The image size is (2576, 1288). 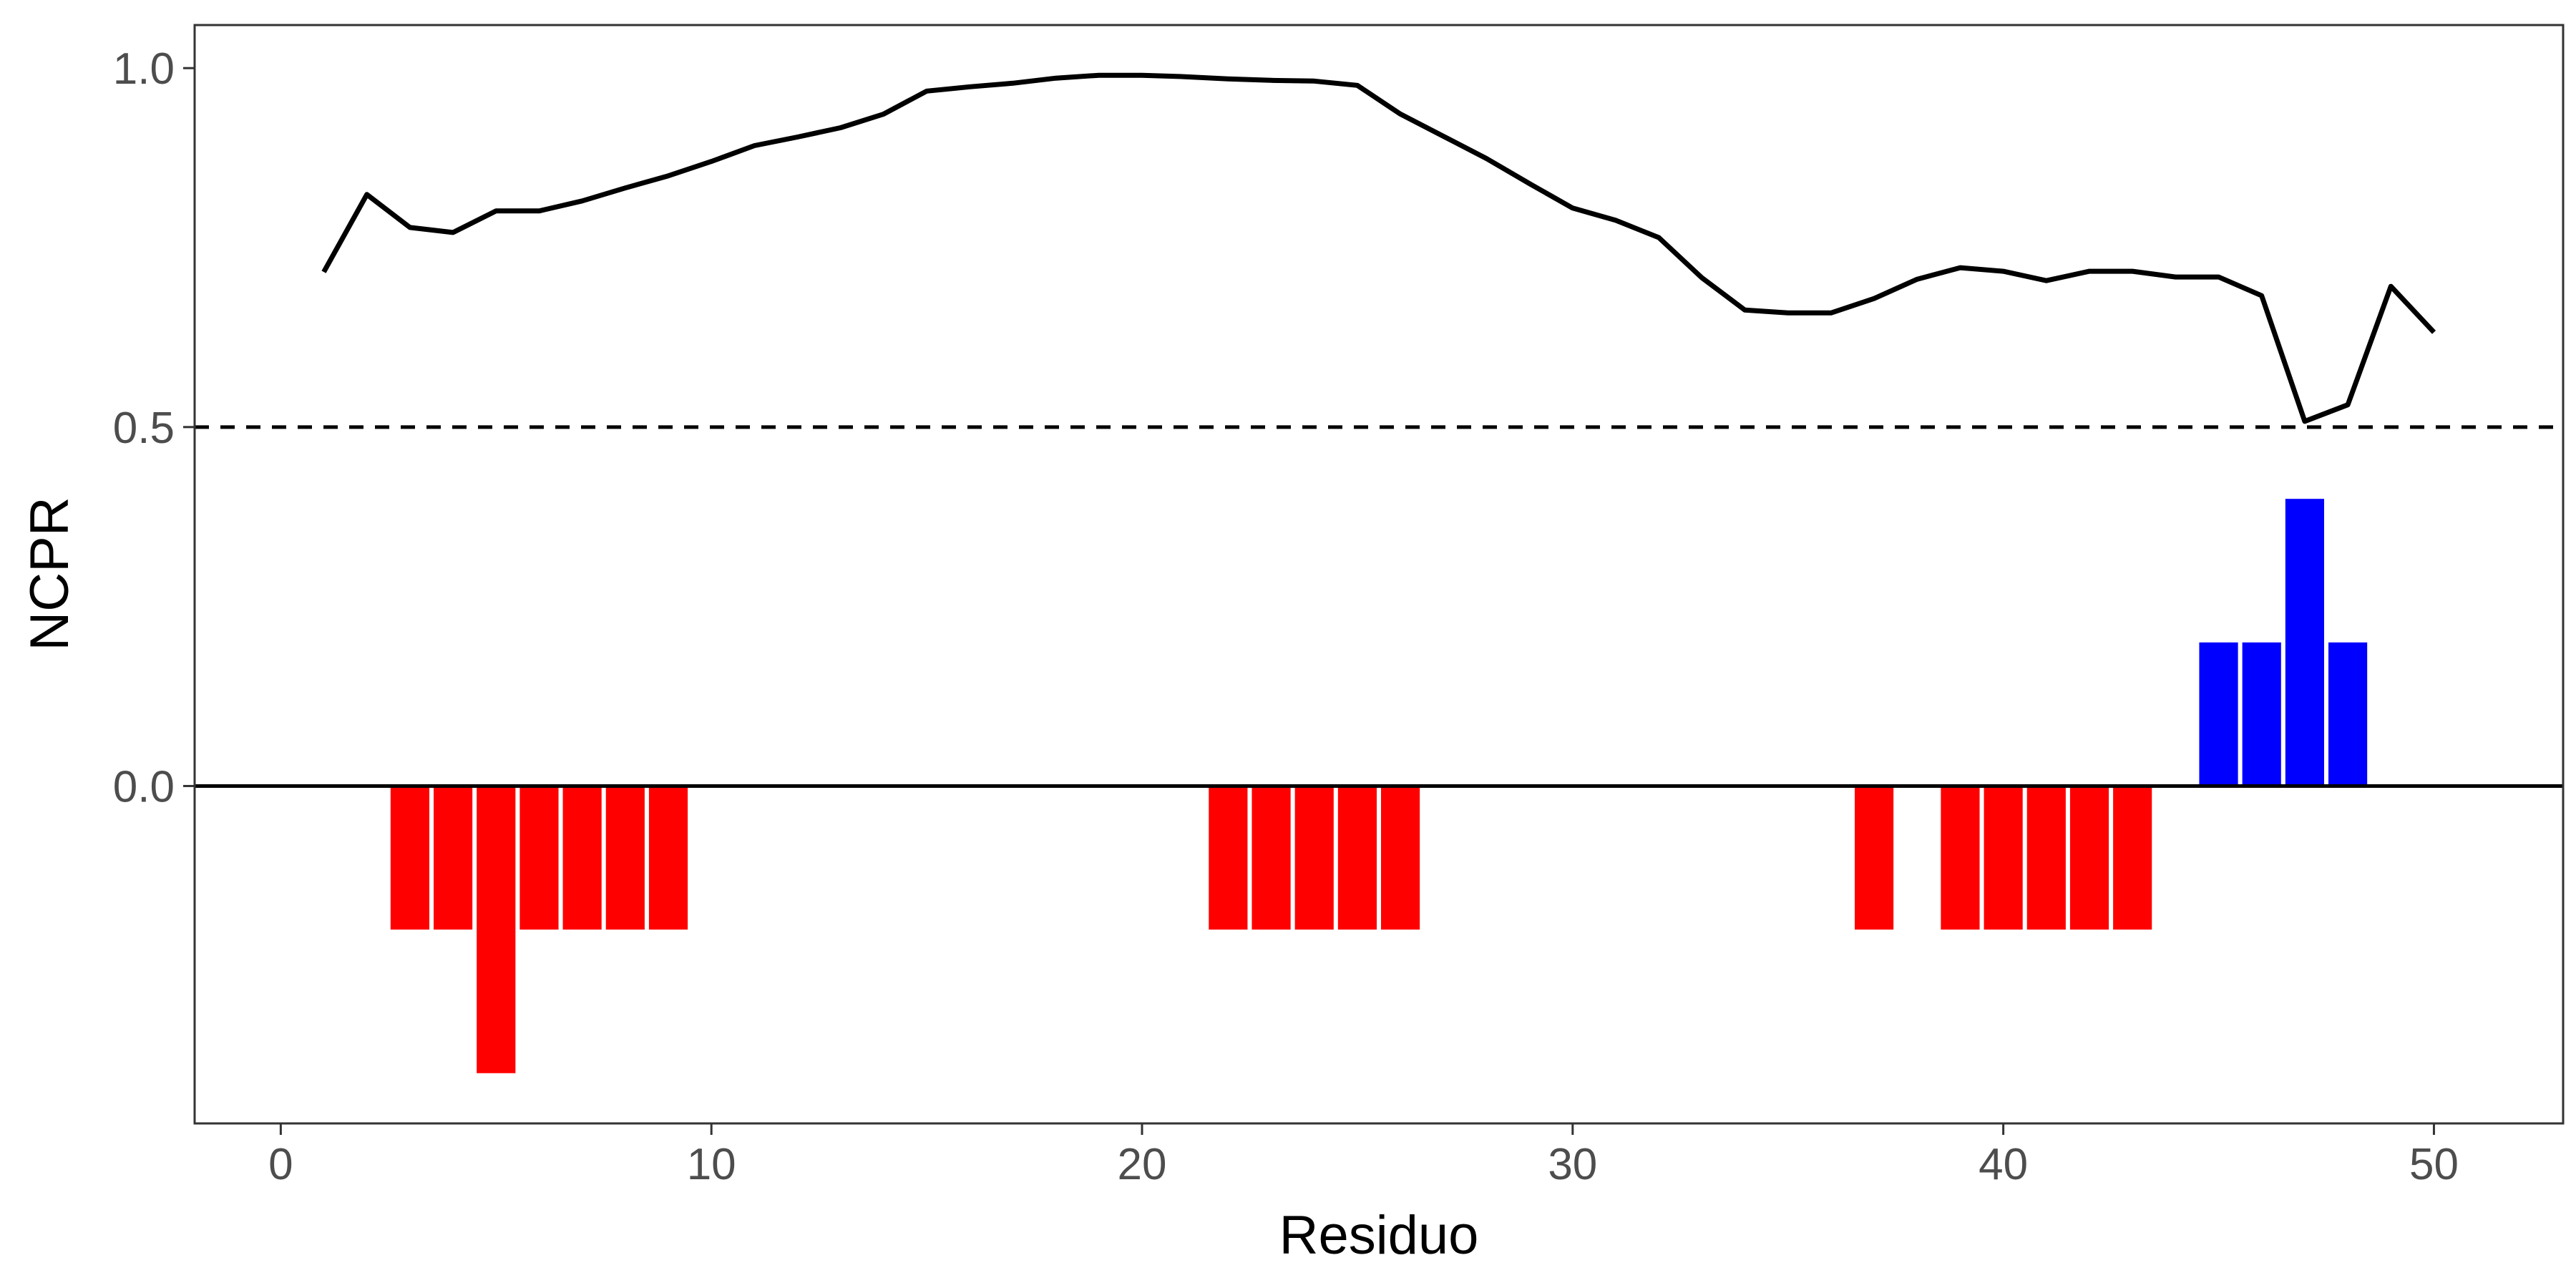 What do you see at coordinates (711, 1164) in the screenshot?
I see `x-tick-label: 10` at bounding box center [711, 1164].